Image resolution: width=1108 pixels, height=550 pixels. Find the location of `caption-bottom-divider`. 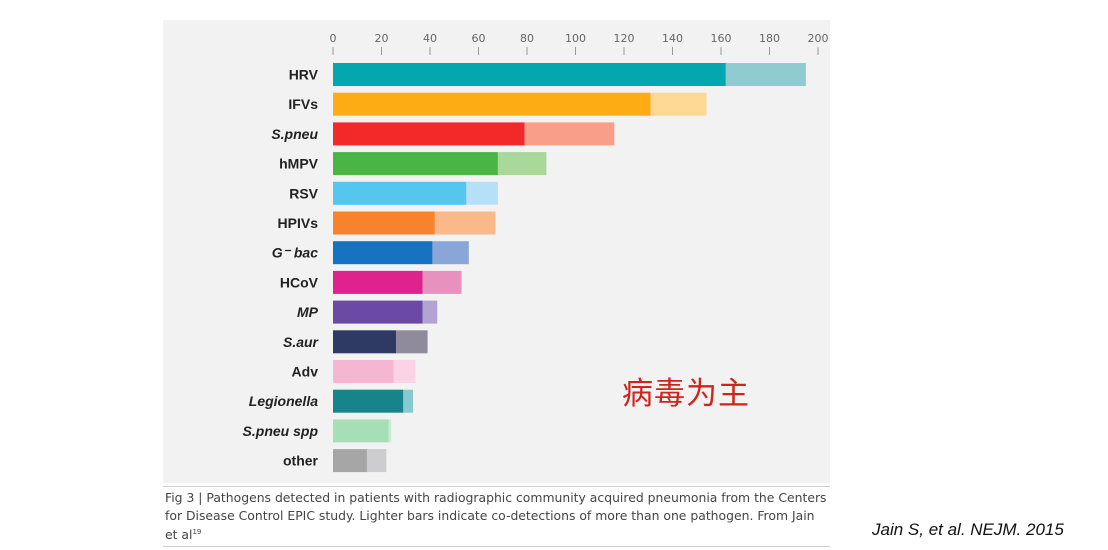

caption-bottom-divider is located at coordinates (496, 546).